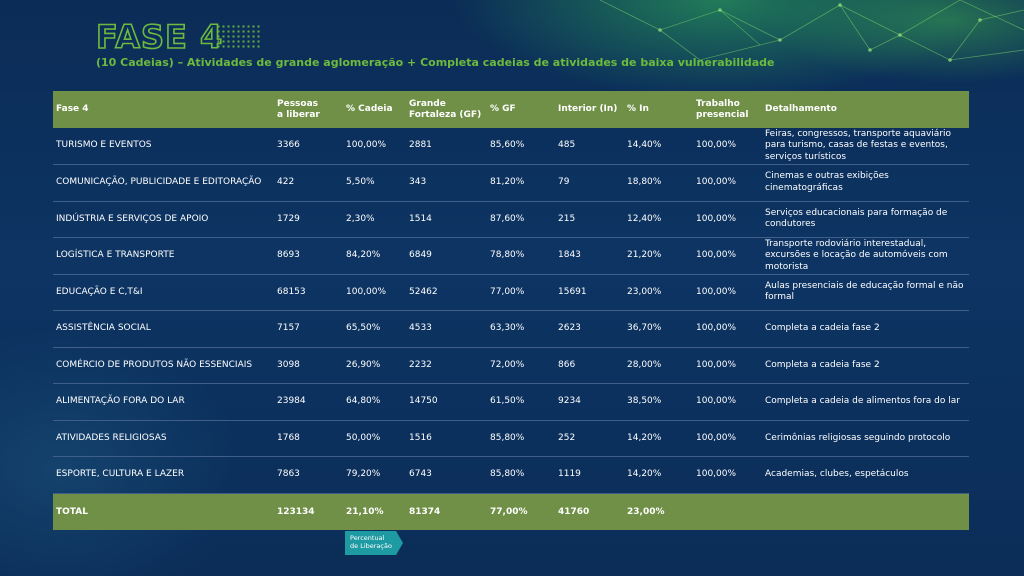 Image resolution: width=1024 pixels, height=576 pixels. What do you see at coordinates (865, 511) in the screenshot?
I see `total-detalhamento` at bounding box center [865, 511].